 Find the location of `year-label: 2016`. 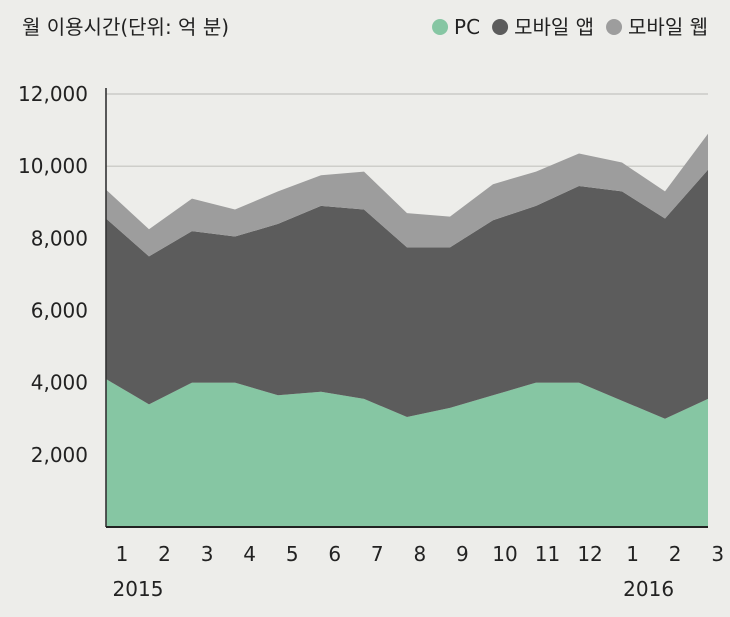

year-label: 2016 is located at coordinates (648, 589).